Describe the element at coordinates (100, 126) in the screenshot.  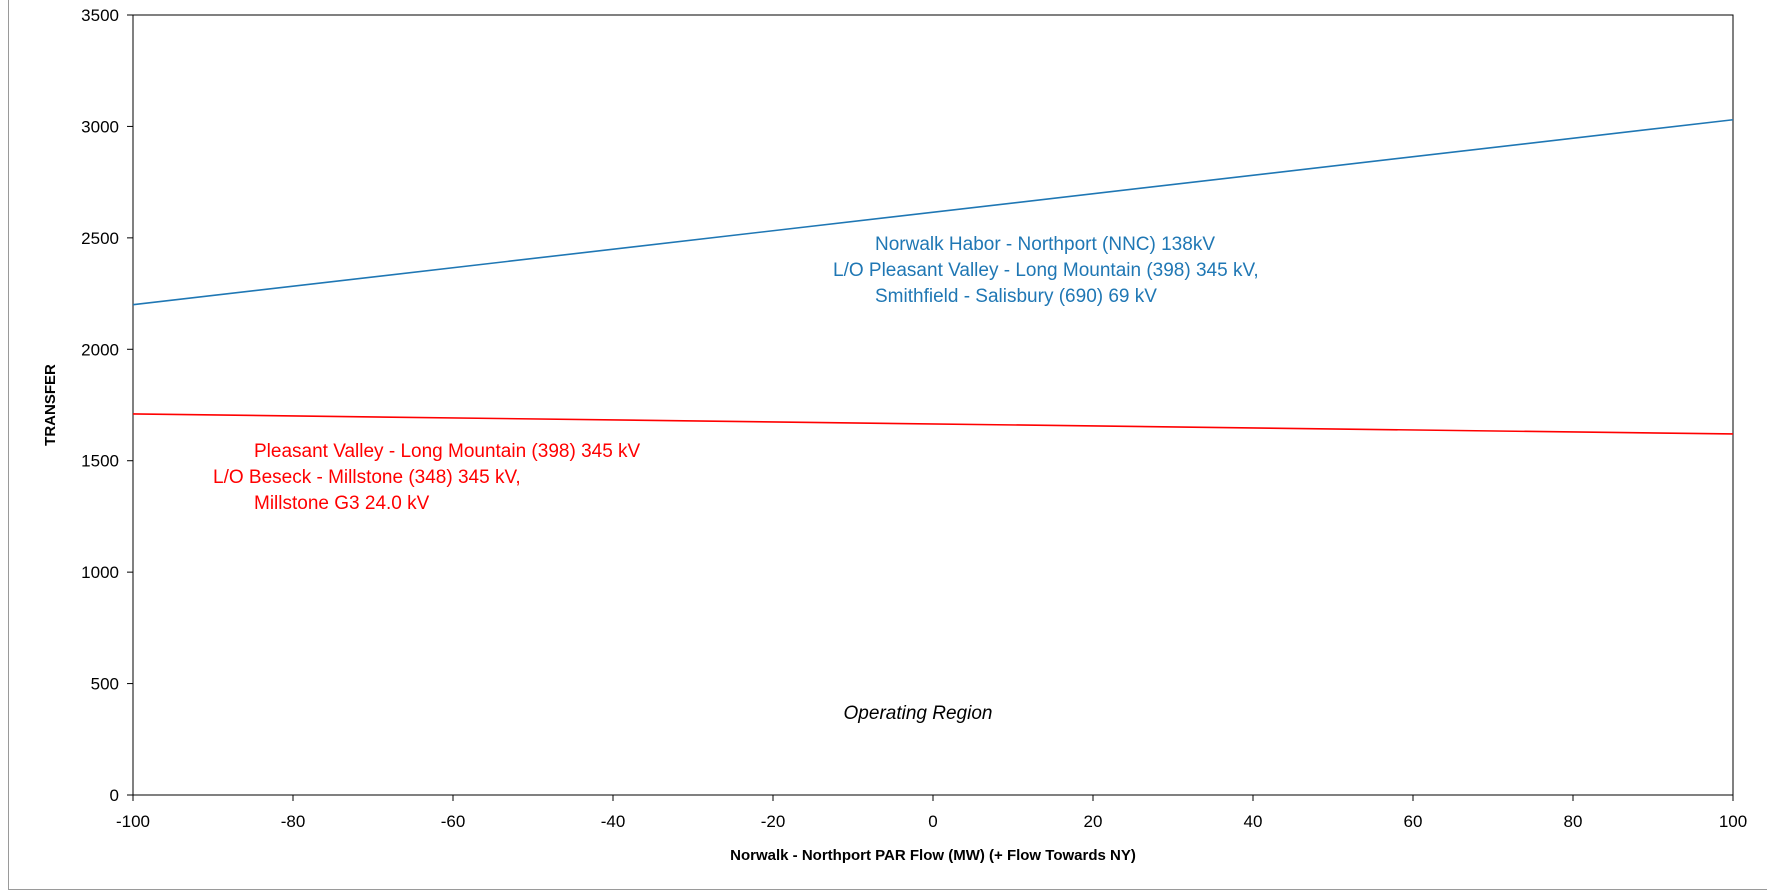
I see `y-tick-label: 3000` at that location.